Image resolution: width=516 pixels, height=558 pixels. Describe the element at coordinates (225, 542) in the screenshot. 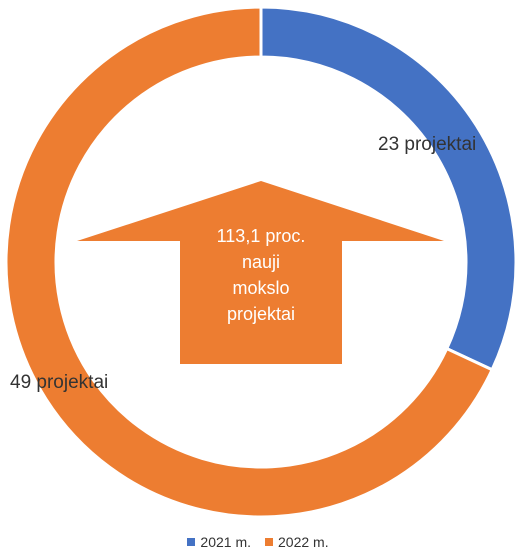

I see `legend-label-2021: 2021 m.` at that location.